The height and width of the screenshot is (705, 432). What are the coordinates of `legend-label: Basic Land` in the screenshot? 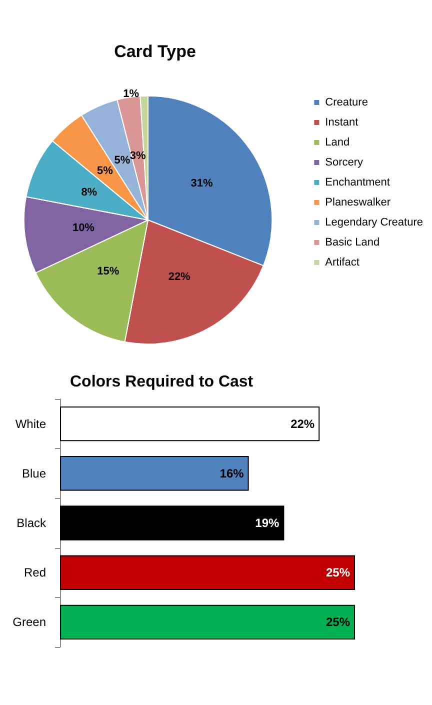 It's located at (352, 242).